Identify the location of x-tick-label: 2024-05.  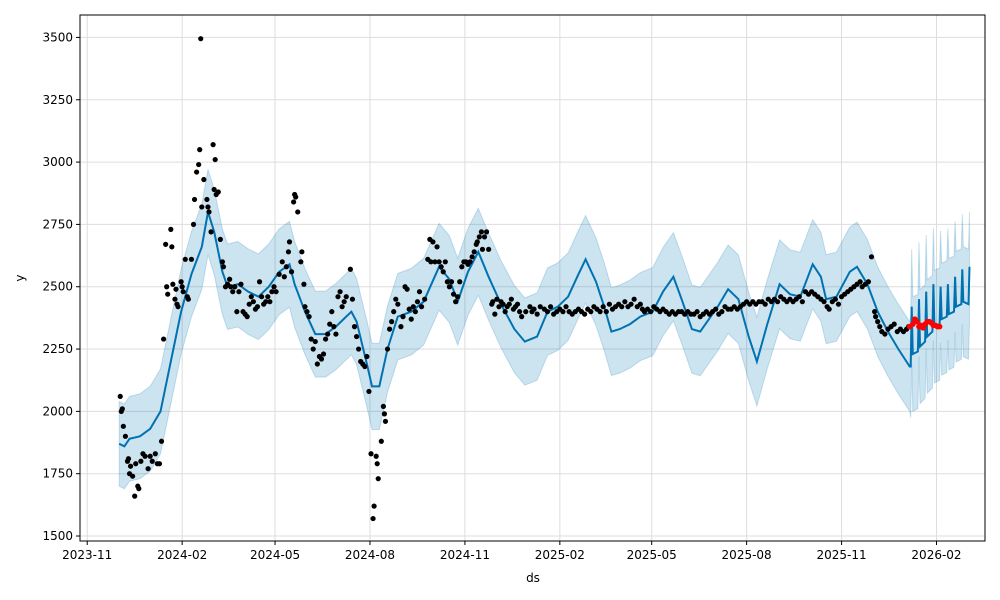
(275, 555).